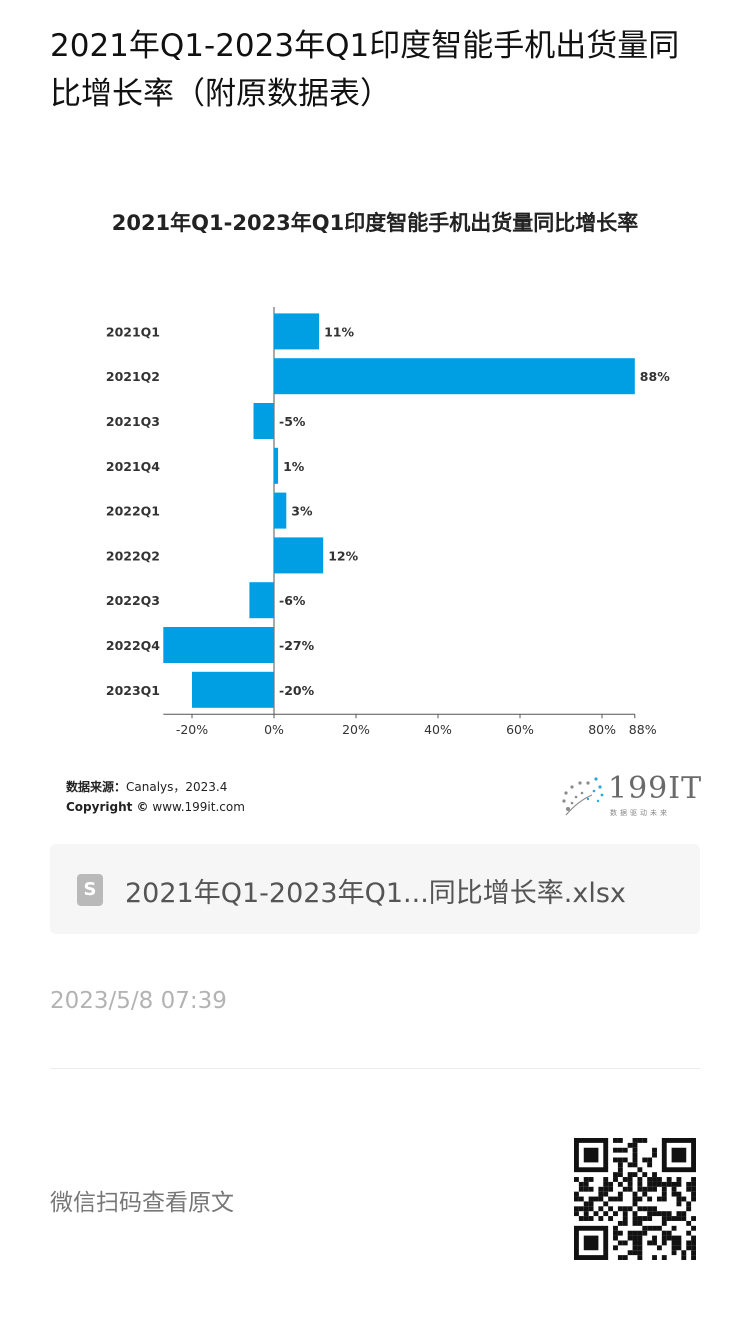 This screenshot has height=1326, width=750. What do you see at coordinates (133, 421) in the screenshot?
I see `category-label-2021Q3: 2021Q3` at bounding box center [133, 421].